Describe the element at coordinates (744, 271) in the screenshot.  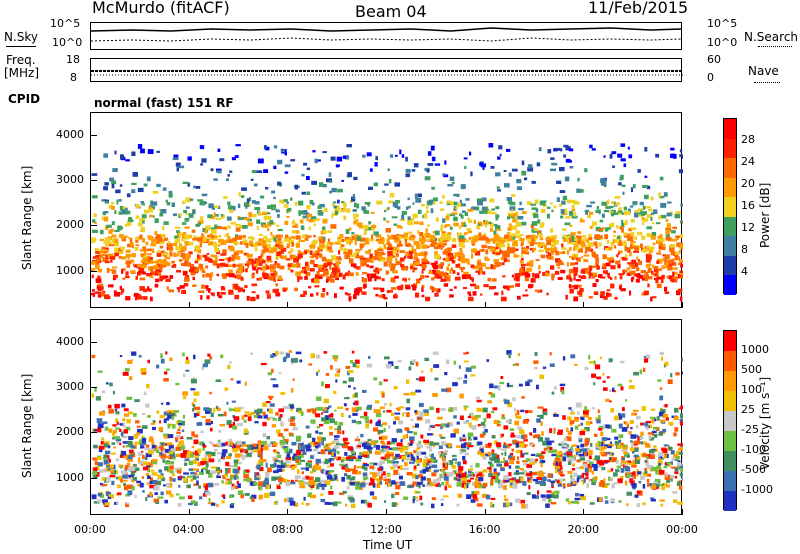
I see `power-colorbar-tick-label: 4` at that location.